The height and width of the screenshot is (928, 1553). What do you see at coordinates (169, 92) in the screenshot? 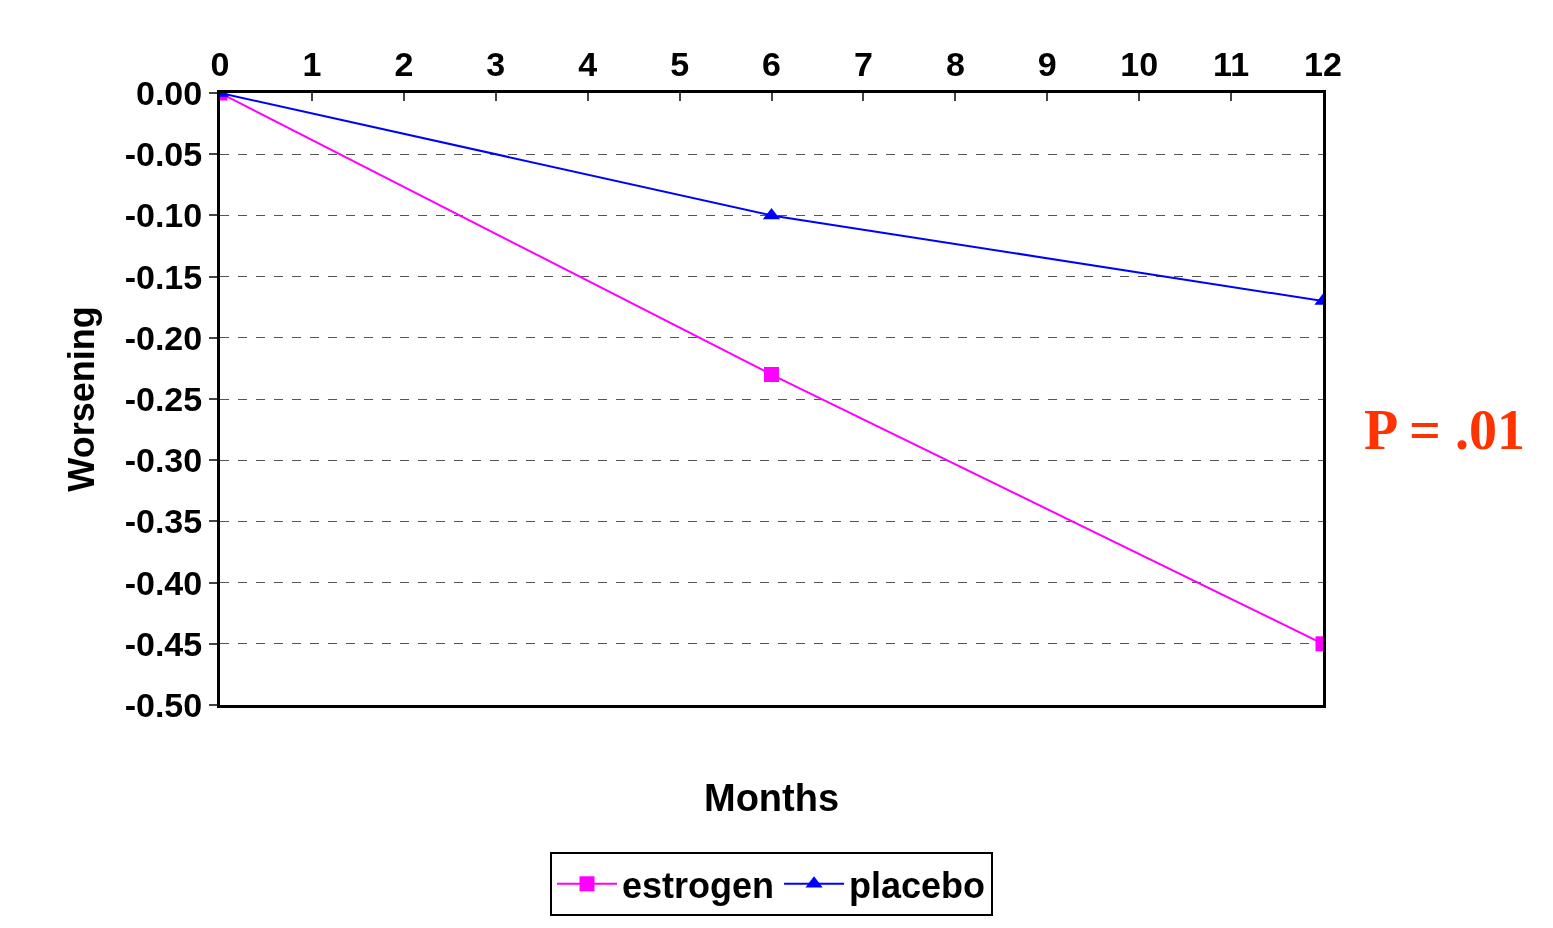
I see `y-tick-label: 0.00` at bounding box center [169, 92].